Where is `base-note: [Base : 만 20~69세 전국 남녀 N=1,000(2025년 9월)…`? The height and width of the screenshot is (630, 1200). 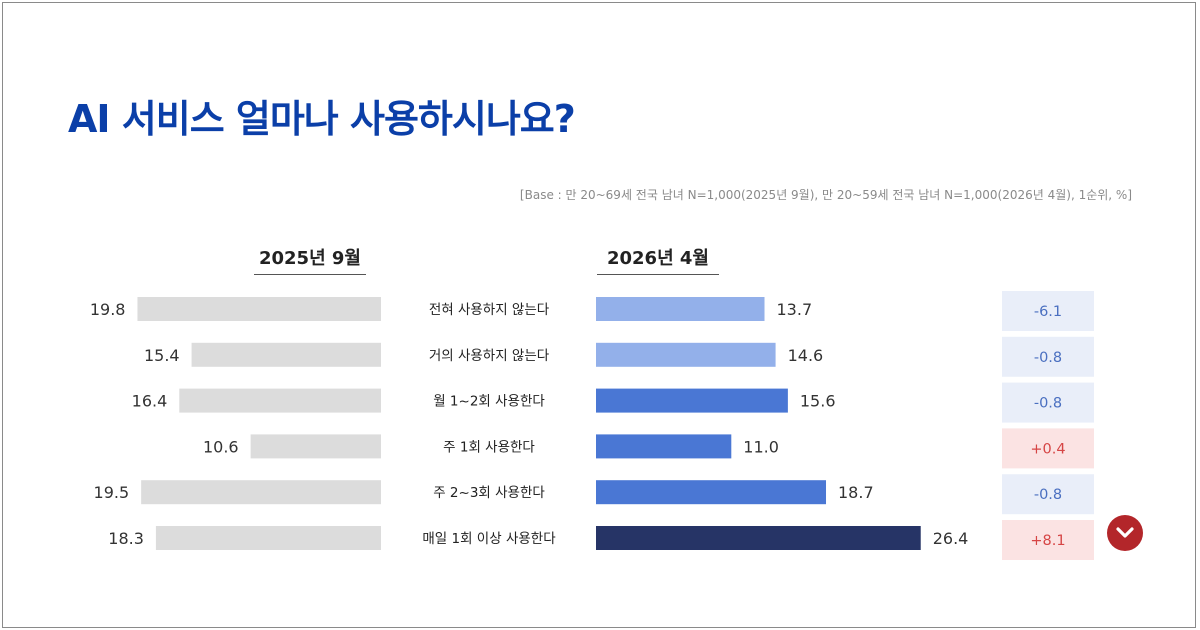 base-note: [Base : 만 20~69세 전국 남녀 N=1,000(2025년 9월)… is located at coordinates (825, 195).